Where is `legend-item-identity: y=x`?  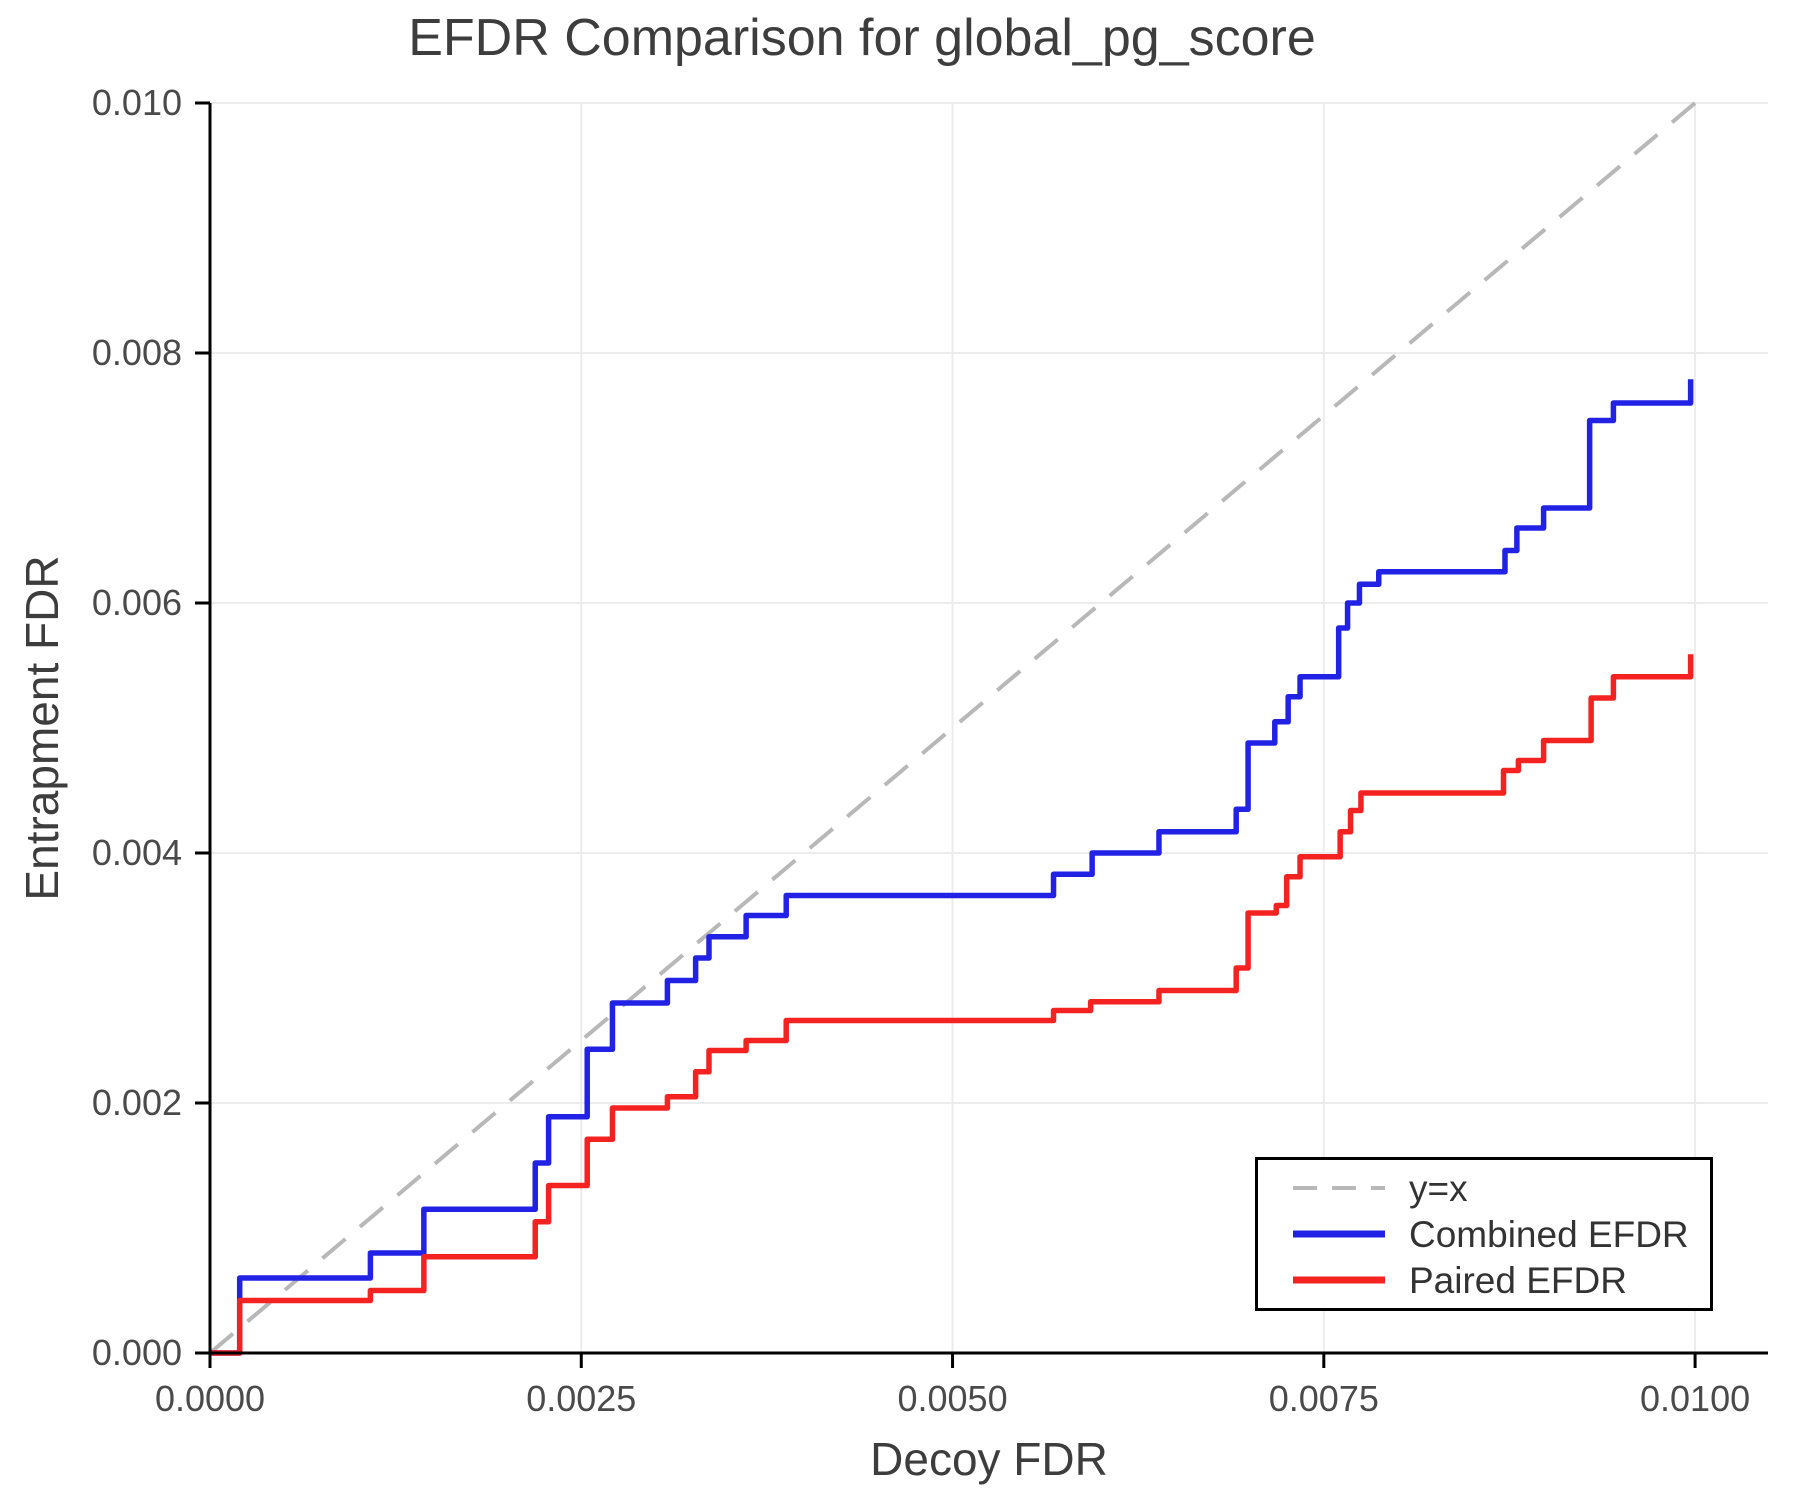 legend-item-identity: y=x is located at coordinates (1500, 1188).